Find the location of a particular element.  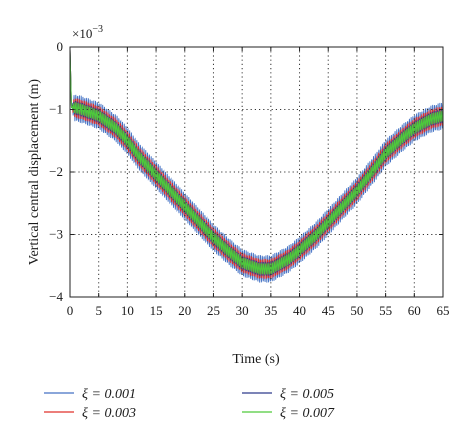

y-tick-label: −3 is located at coordinates (56, 234).